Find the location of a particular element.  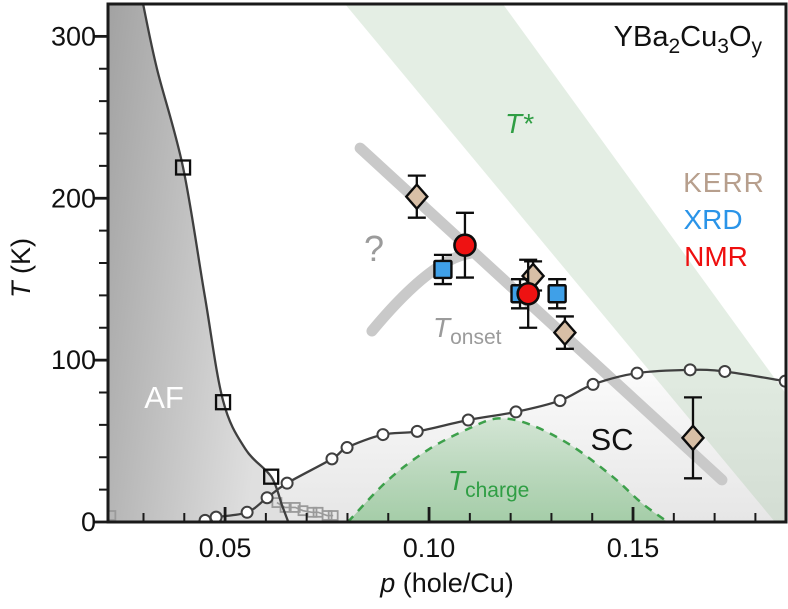

y-axis-label: T (K) is located at coordinates (21, 268).